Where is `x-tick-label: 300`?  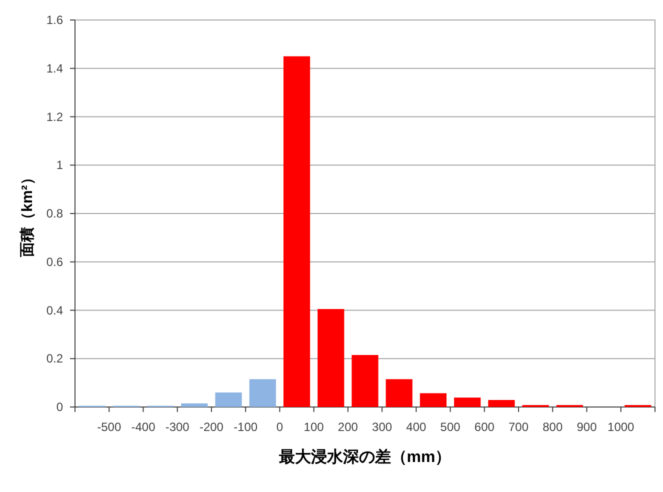 x-tick-label: 300 is located at coordinates (382, 427).